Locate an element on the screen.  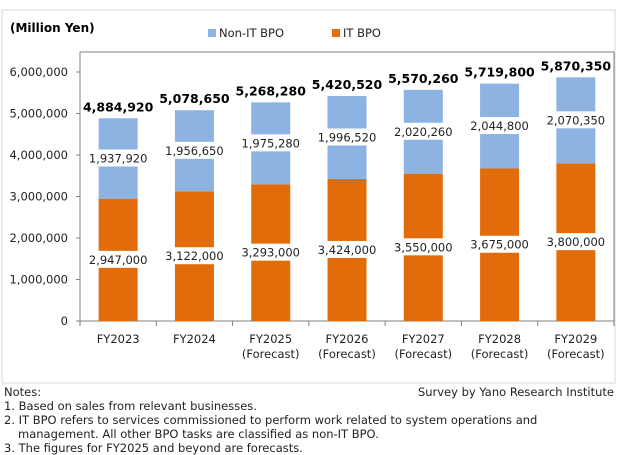
x-tick-label: FY2028 is located at coordinates (499, 339).